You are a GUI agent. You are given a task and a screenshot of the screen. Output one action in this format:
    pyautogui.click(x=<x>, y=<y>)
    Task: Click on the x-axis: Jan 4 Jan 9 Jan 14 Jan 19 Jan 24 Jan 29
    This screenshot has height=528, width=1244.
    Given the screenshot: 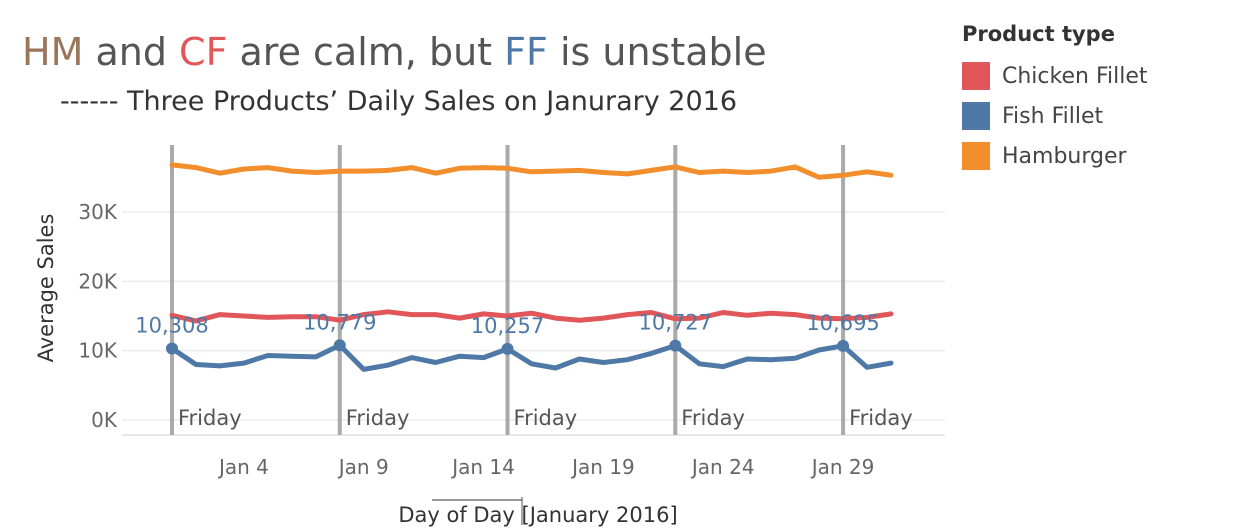 What is the action you would take?
    pyautogui.click(x=545, y=490)
    